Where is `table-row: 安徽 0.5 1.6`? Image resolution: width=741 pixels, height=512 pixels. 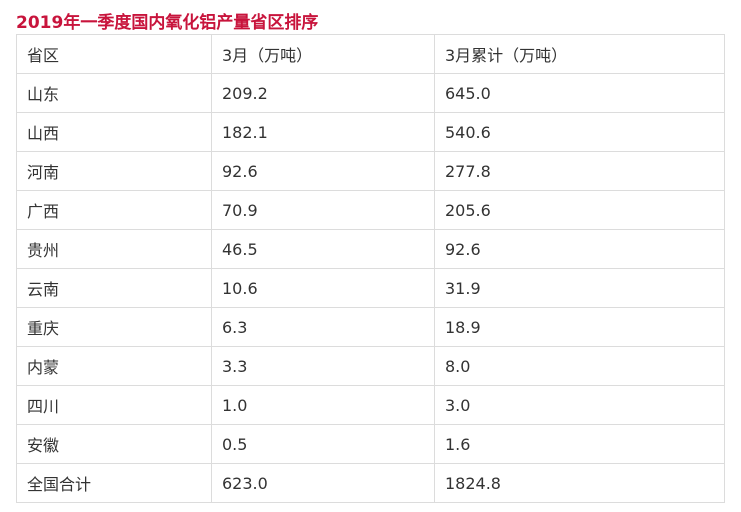
table-row: 安徽 0.5 1.6 is located at coordinates (370, 444).